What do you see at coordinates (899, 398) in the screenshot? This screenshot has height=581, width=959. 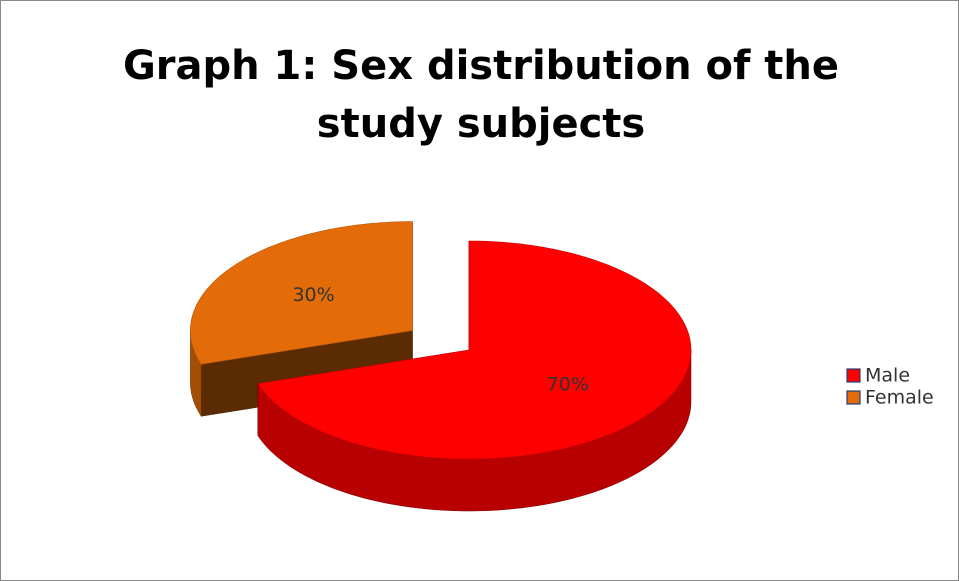 I see `legend-label: Female` at bounding box center [899, 398].